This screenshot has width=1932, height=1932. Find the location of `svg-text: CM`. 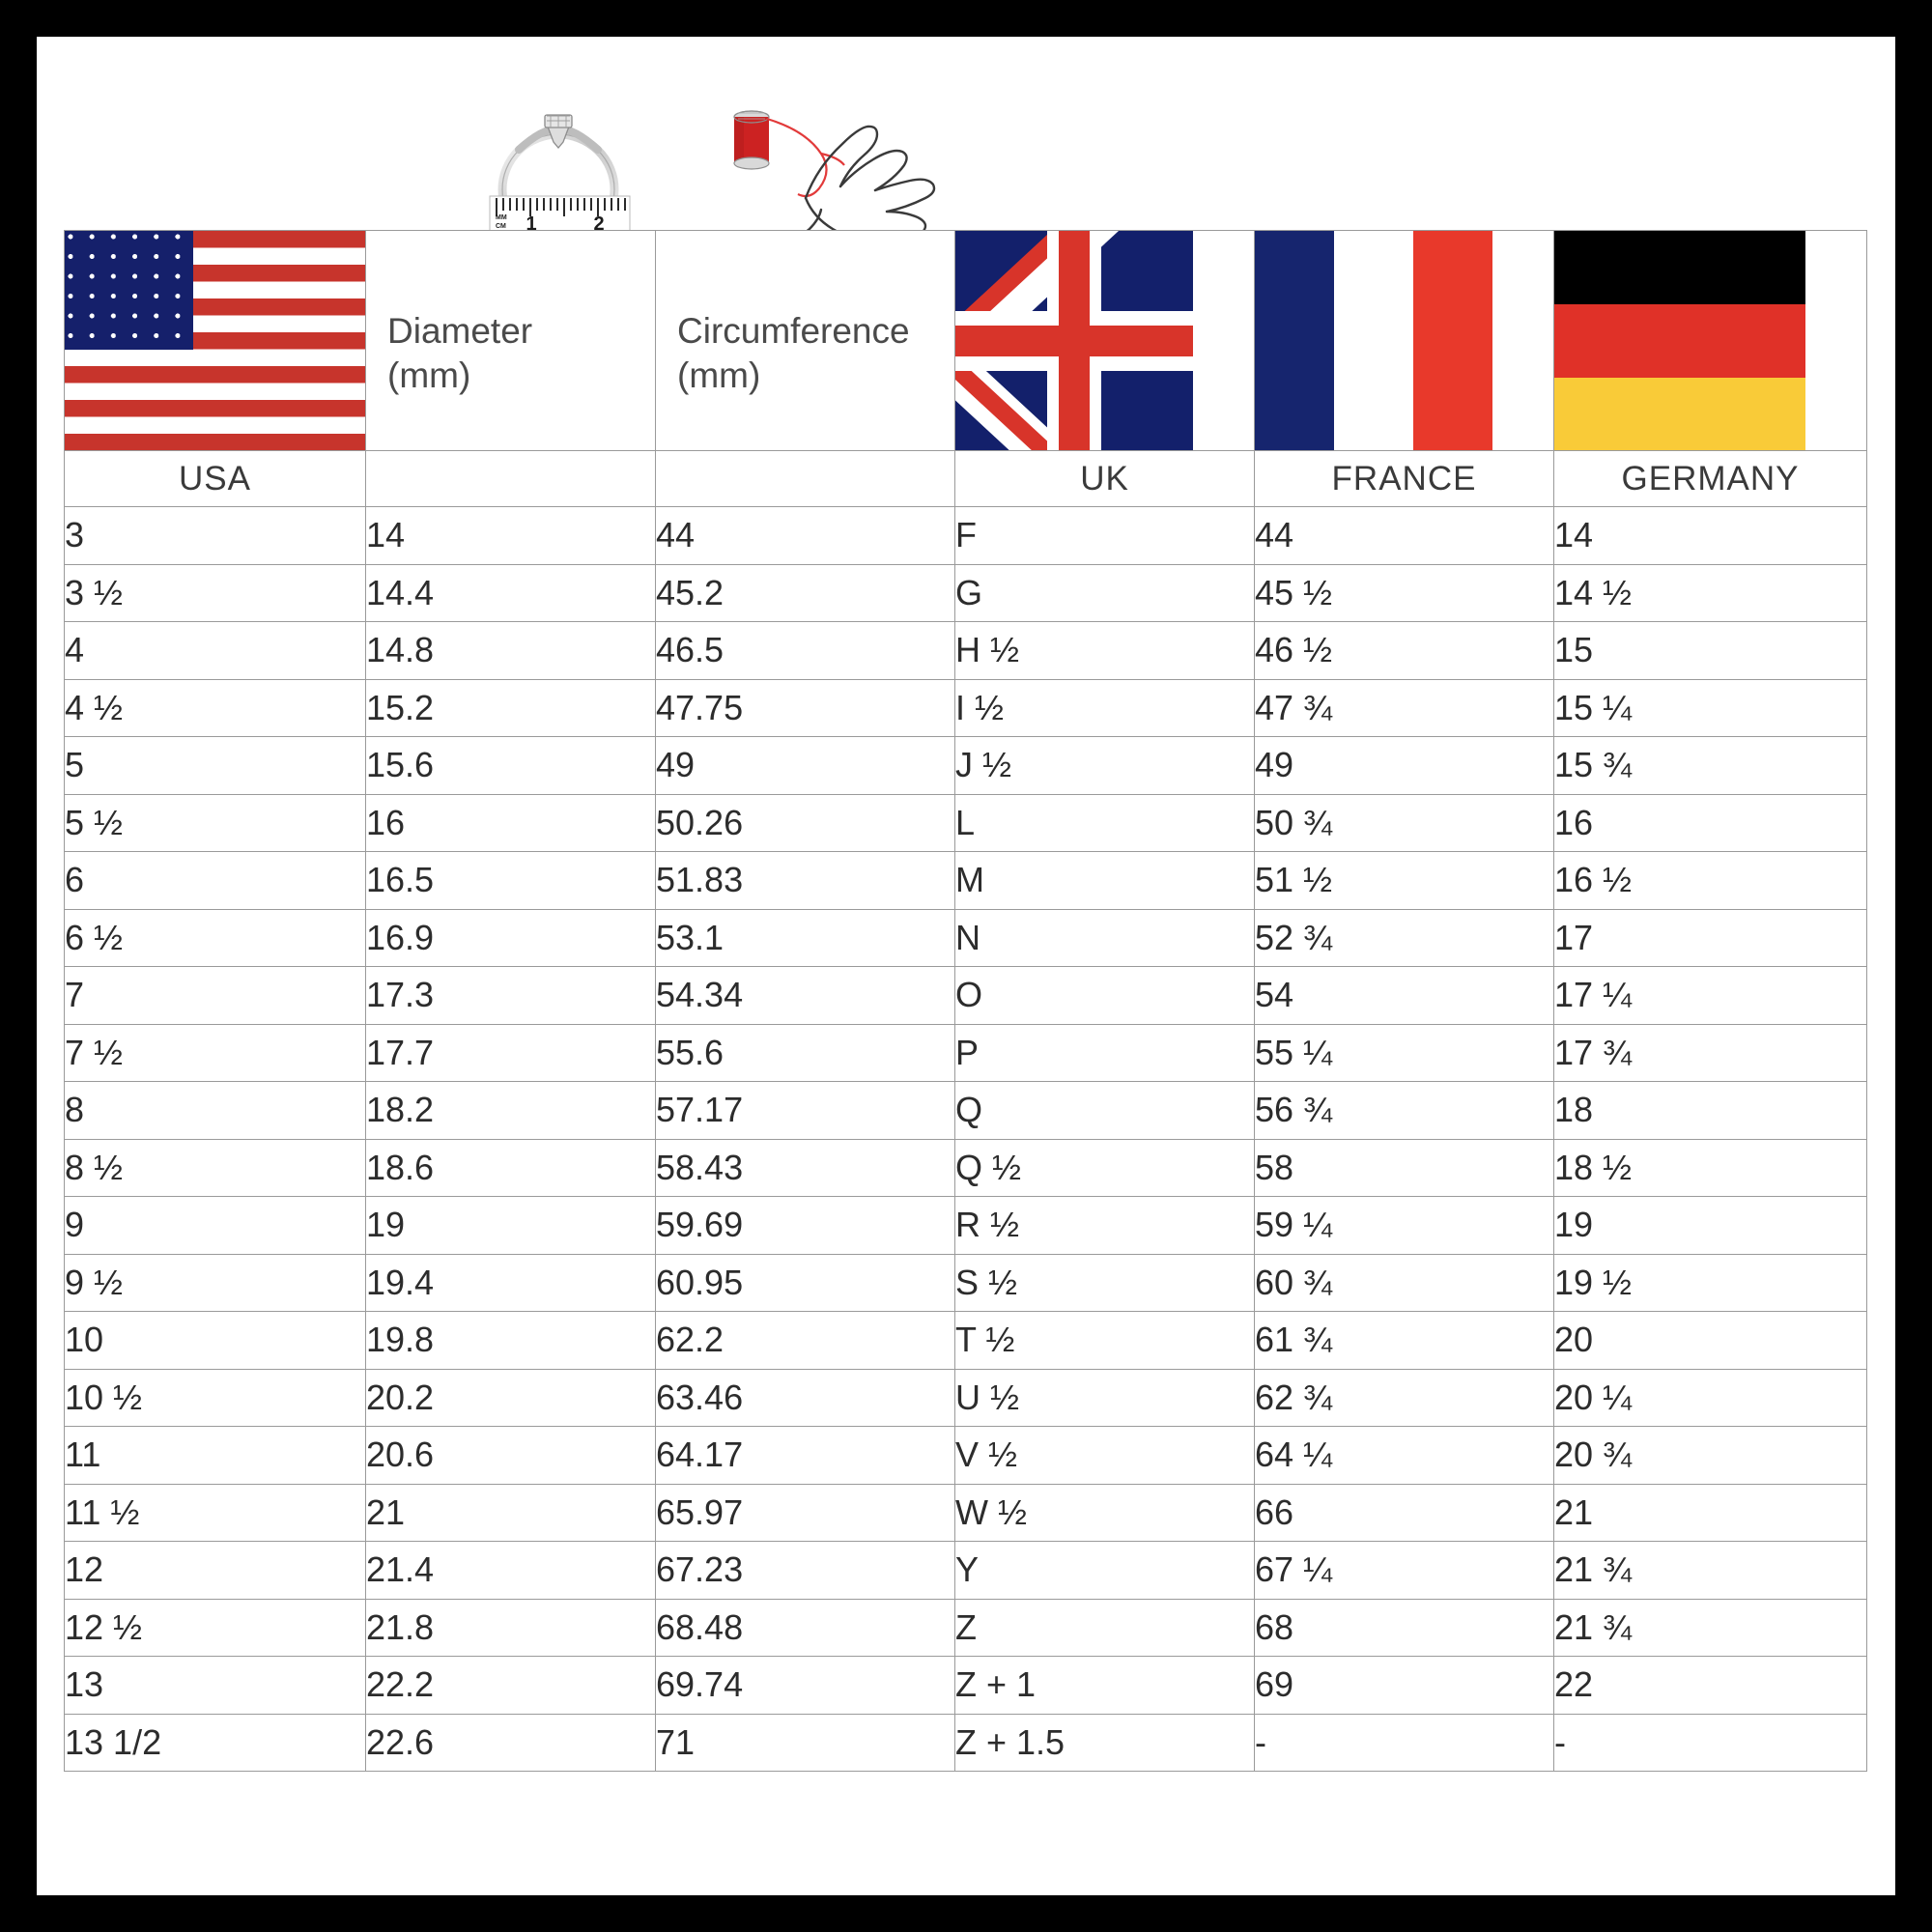

svg-text: CM is located at coordinates (501, 226).